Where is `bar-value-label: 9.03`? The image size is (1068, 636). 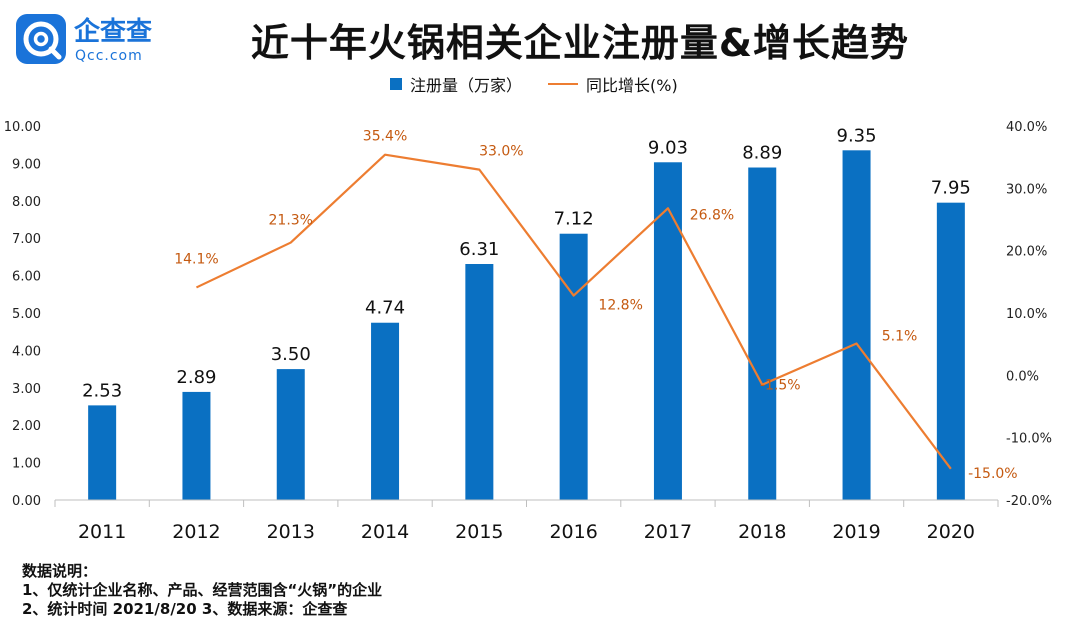
bar-value-label: 9.03 is located at coordinates (668, 147).